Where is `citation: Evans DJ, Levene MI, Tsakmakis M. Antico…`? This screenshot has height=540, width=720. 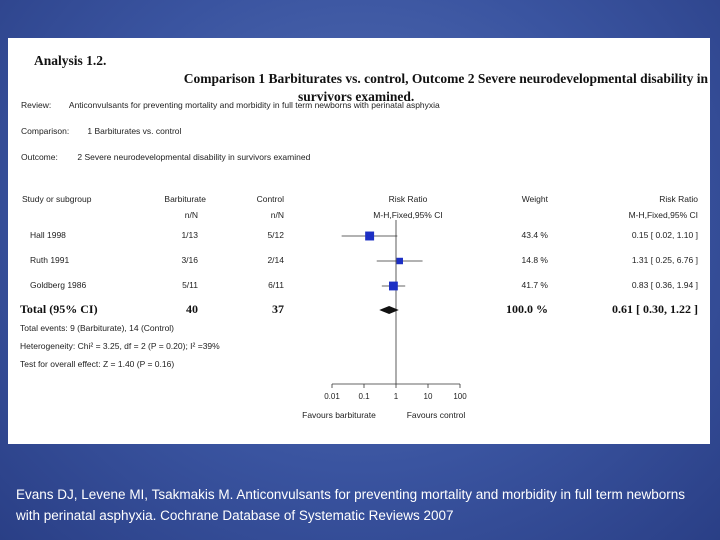
citation: Evans DJ, Levene MI, Tsakmakis M. Antico… is located at coordinates (351, 505).